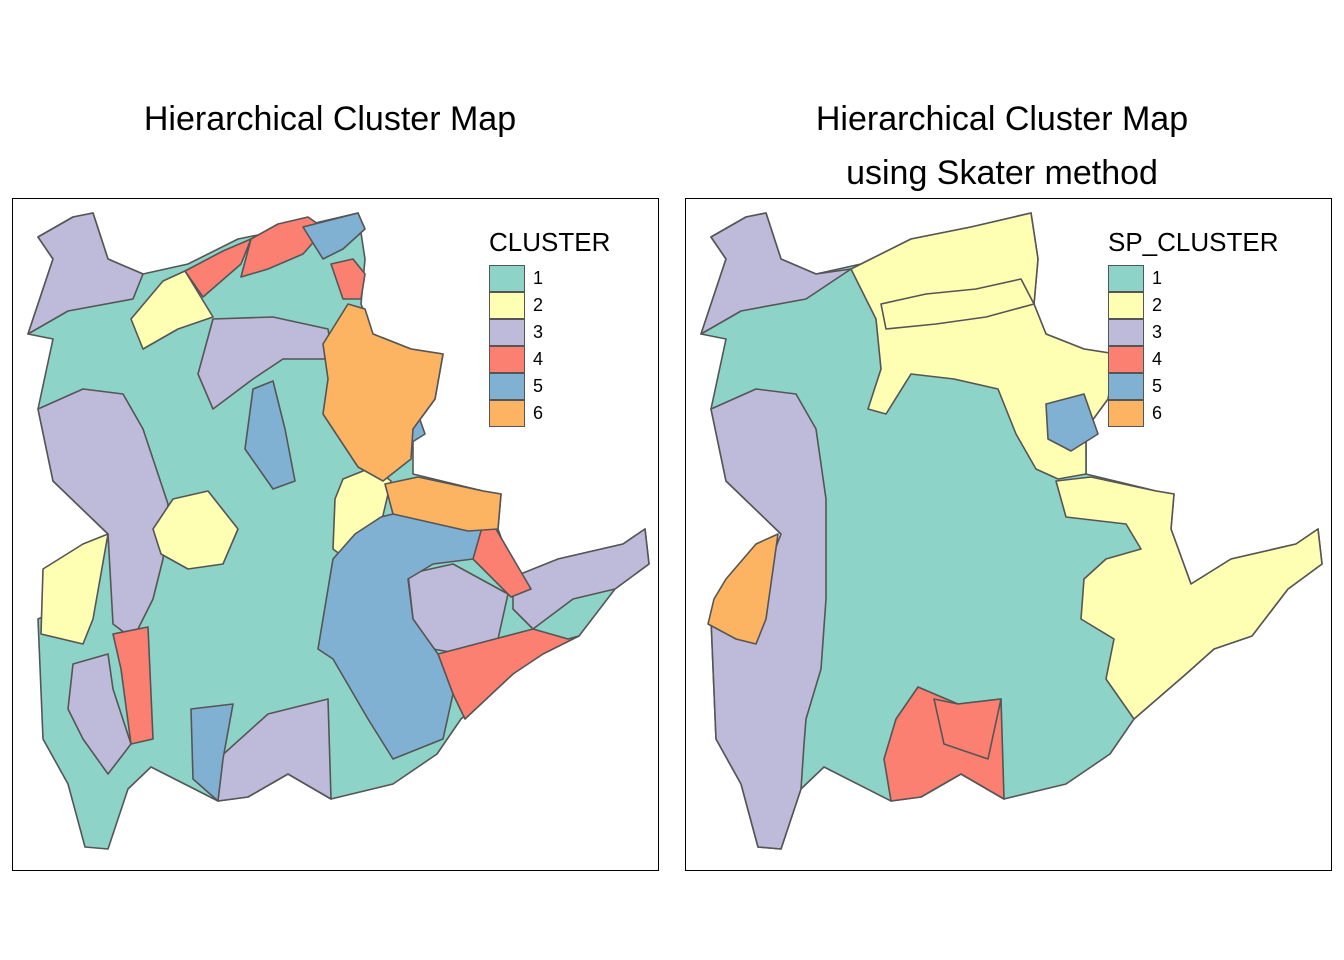 This screenshot has width=1344, height=960. Describe the element at coordinates (383, 392) in the screenshot. I see `left-region-ne-orange` at that location.